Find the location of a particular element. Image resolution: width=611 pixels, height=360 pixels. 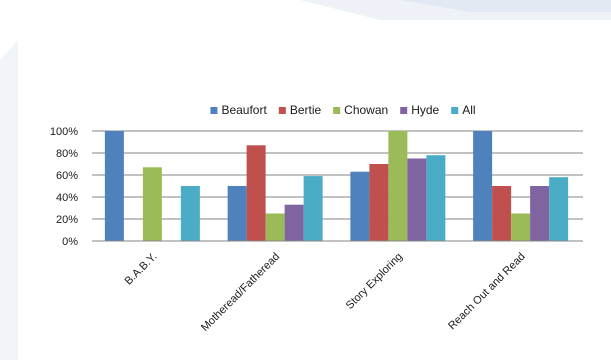

legend-label-all: All is located at coordinates (468, 110).